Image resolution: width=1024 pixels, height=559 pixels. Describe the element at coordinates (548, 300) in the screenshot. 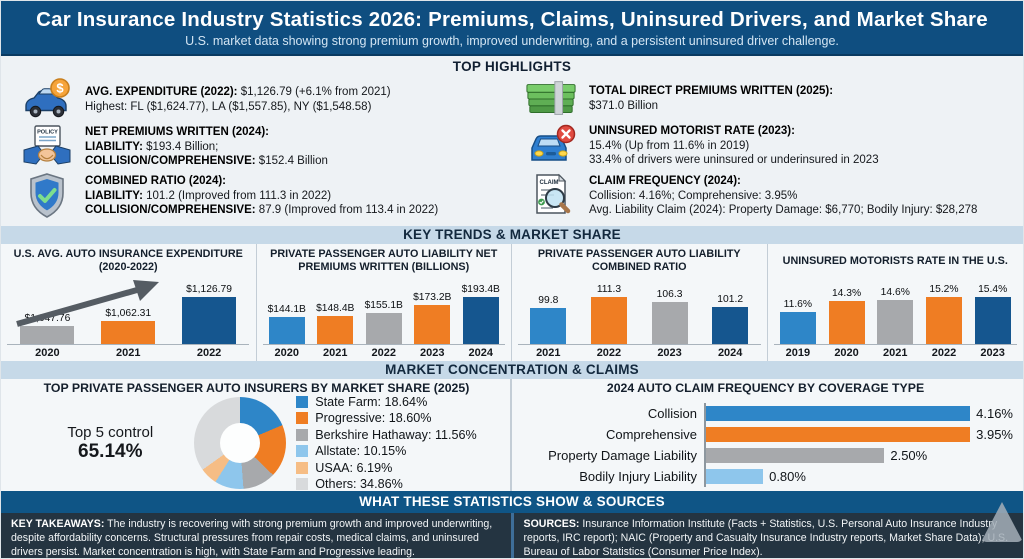

I see `bar-value-label: 99.8` at that location.